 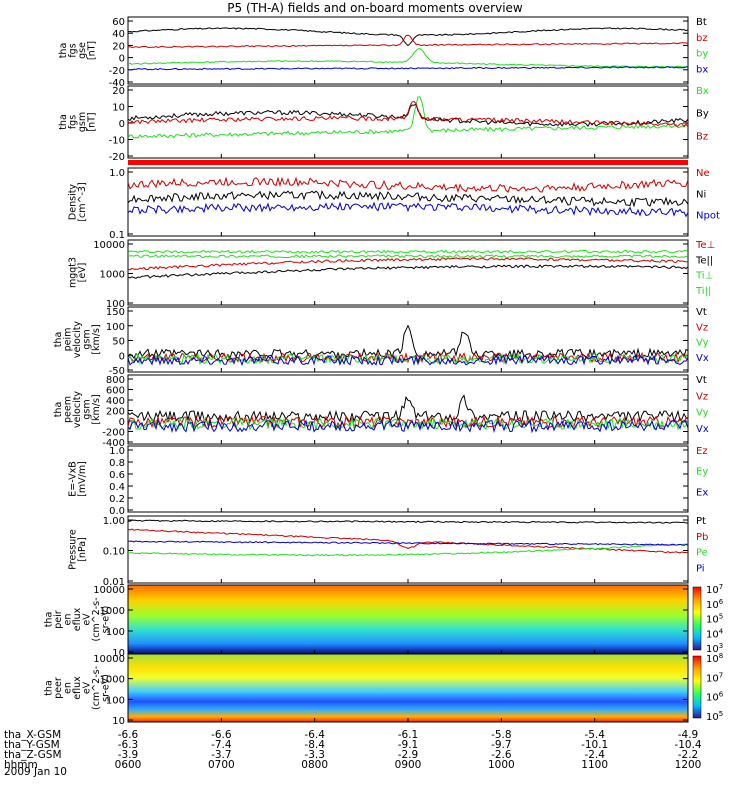 What do you see at coordinates (118, 34) in the screenshot?
I see `y-tick-label: 40` at bounding box center [118, 34].